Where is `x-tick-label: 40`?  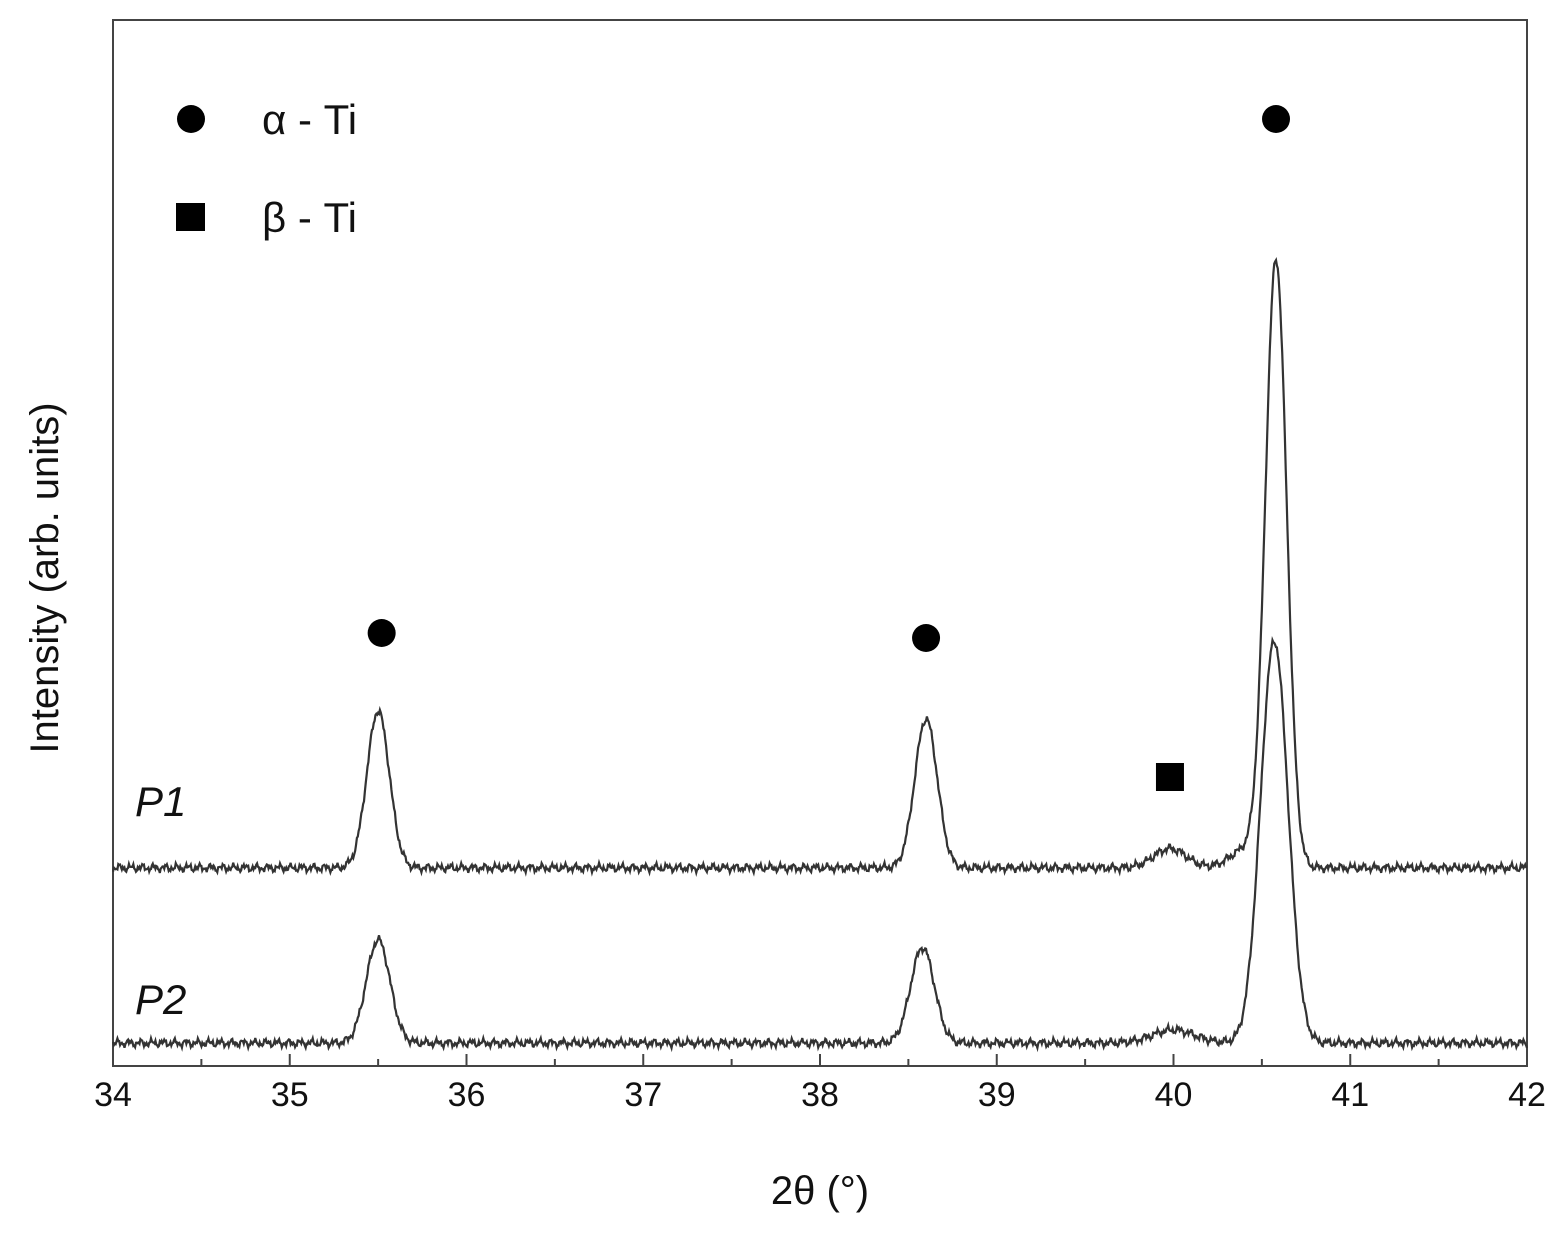
x-tick-label: 40 is located at coordinates (1174, 1095).